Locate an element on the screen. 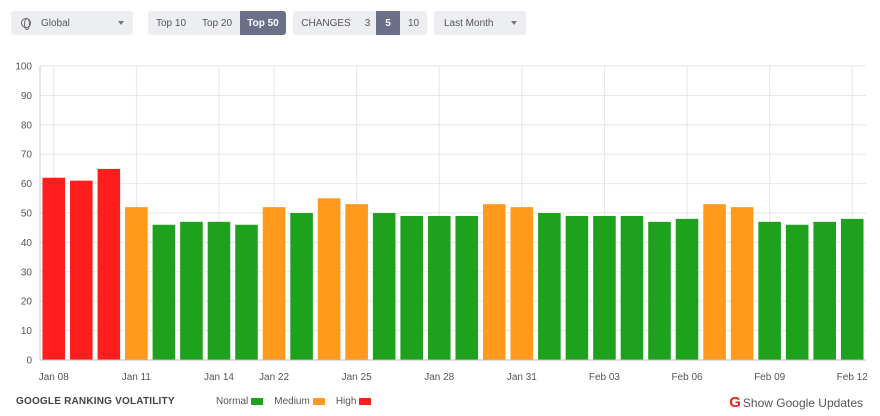 The width and height of the screenshot is (880, 416). show-google-updates-label: Show Google Updates is located at coordinates (802, 402).